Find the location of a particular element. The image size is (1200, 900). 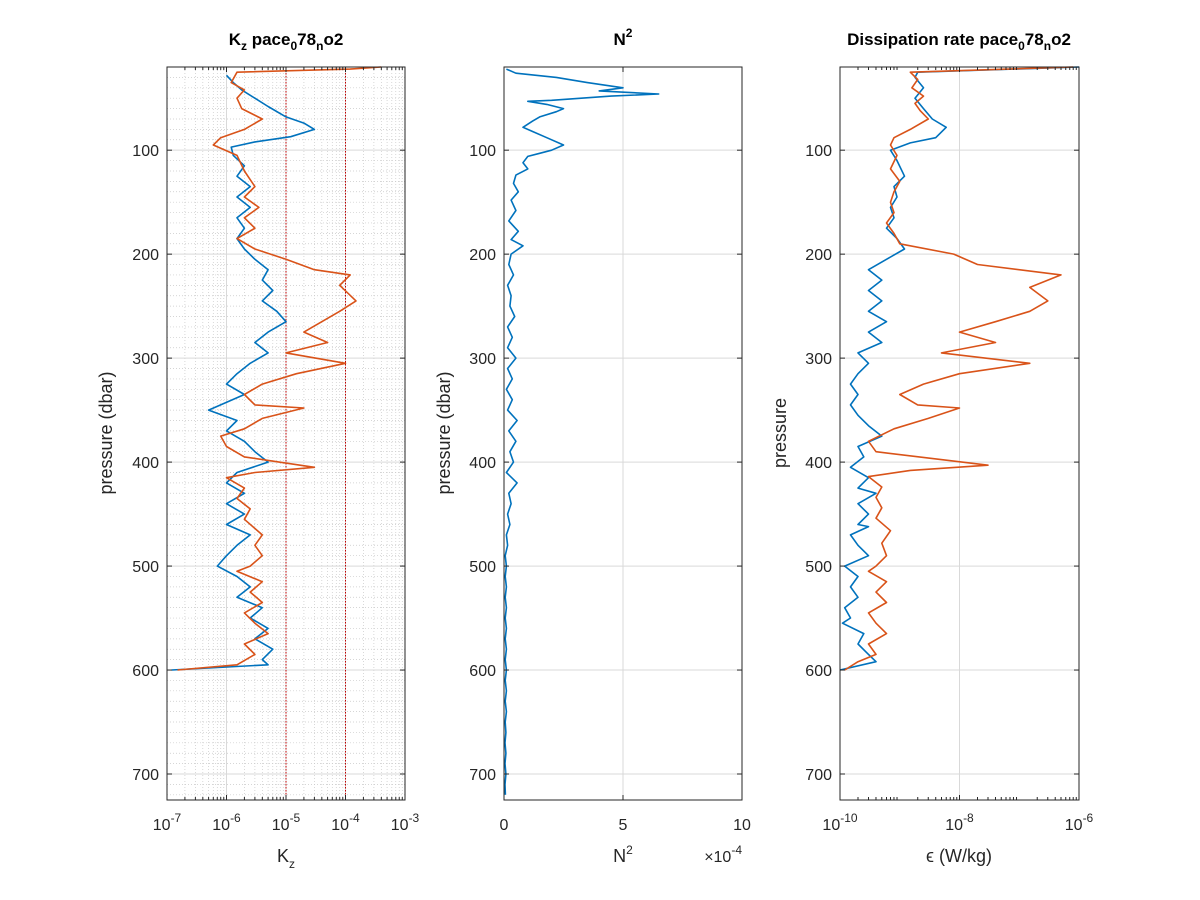

panel-kz-reference-lines is located at coordinates (315, 433).